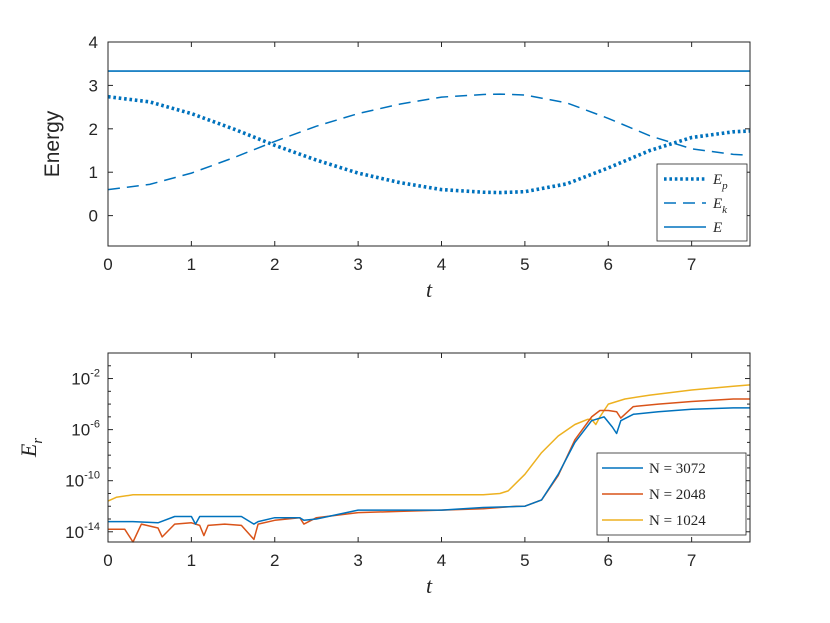 This screenshot has height=623, width=830. Describe the element at coordinates (429, 466) in the screenshot. I see `series-line-n---3072` at that location.